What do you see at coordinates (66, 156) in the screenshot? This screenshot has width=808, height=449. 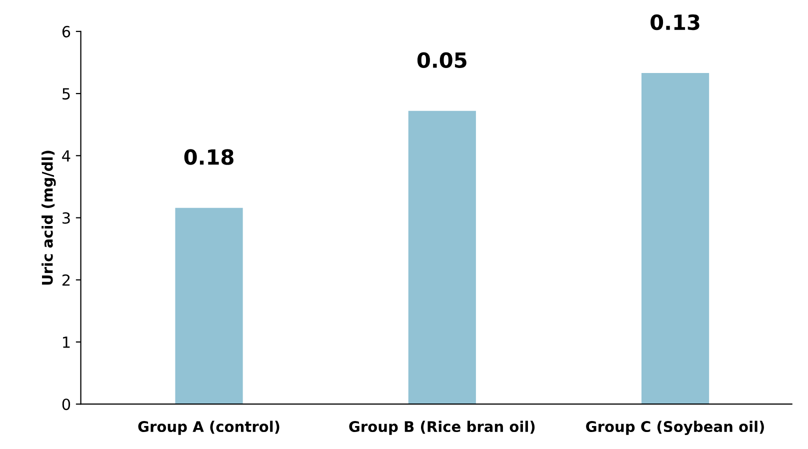 I see `y-tick-label: 4` at bounding box center [66, 156].